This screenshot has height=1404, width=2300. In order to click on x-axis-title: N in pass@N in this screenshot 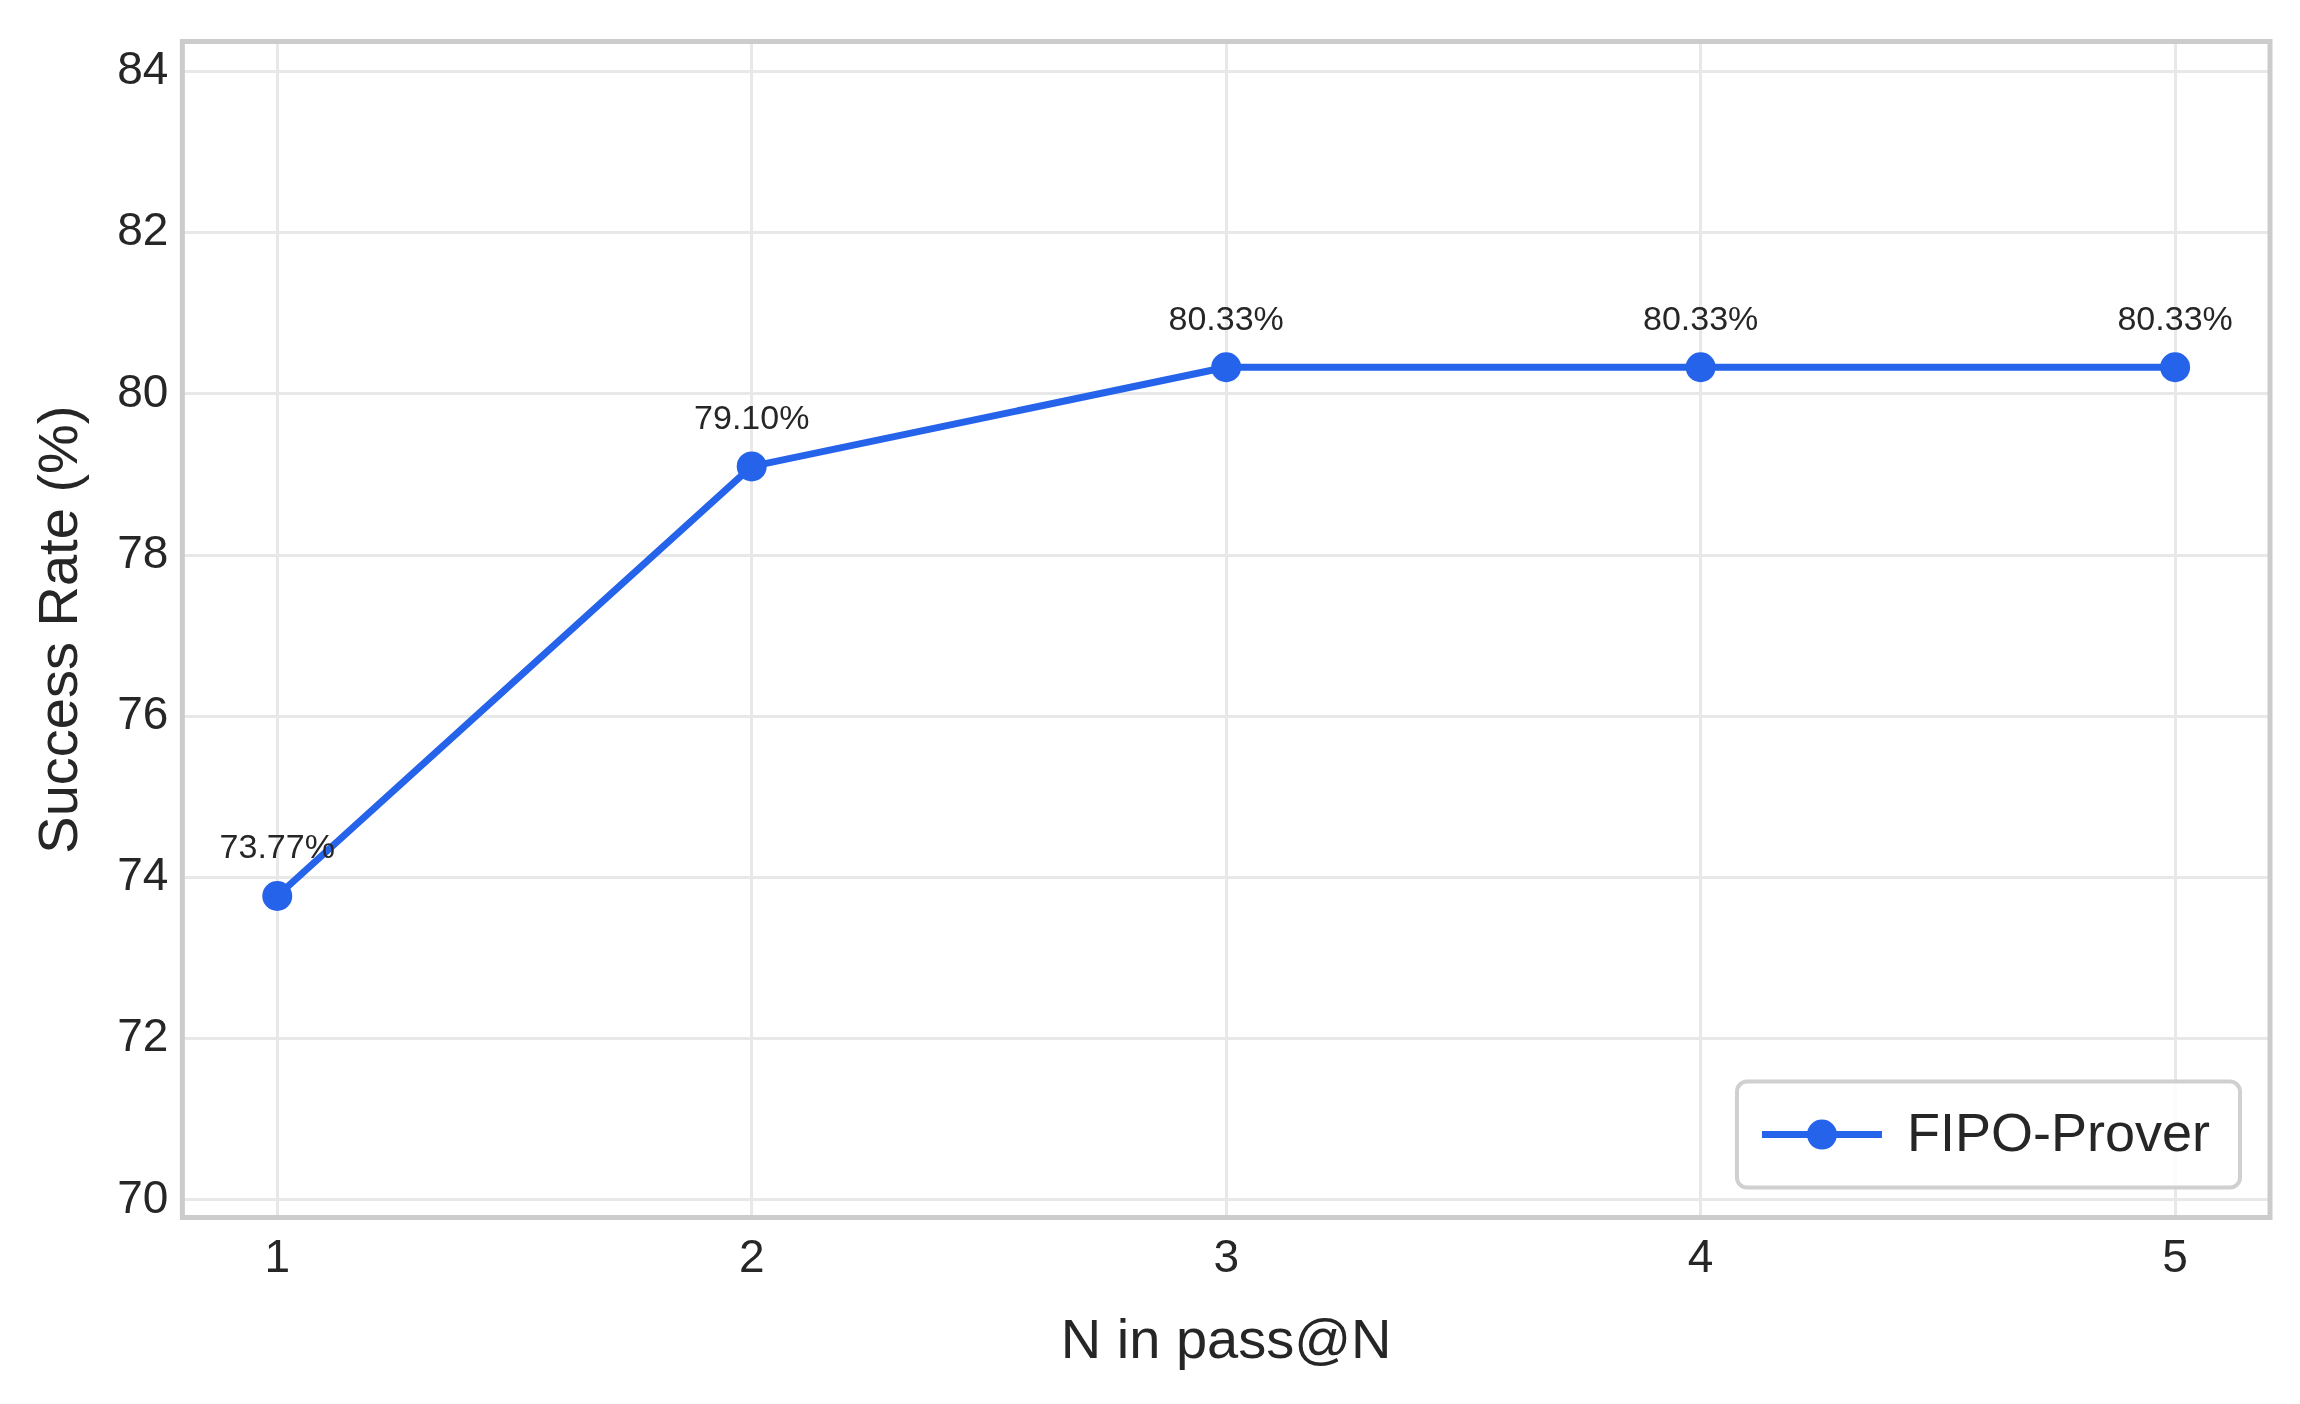, I will do `click(1226, 1338)`.